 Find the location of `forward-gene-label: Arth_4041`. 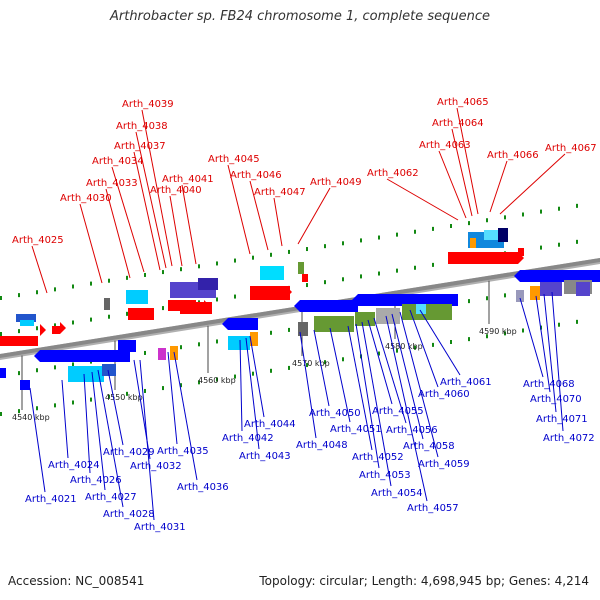

forward-gene-label: Arth_4041 is located at coordinates (188, 179).